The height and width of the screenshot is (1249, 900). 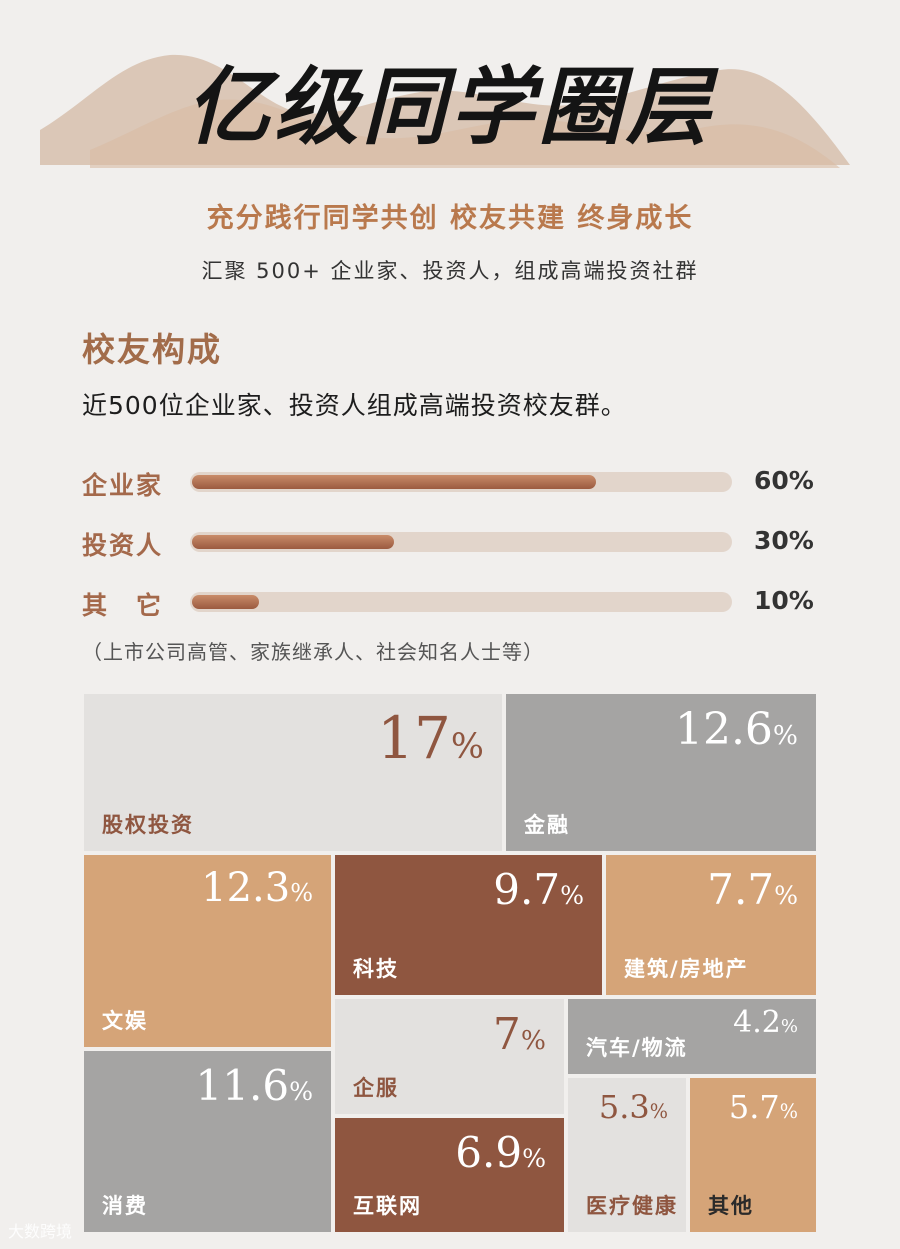 I want to click on treemap-label: 金融, so click(x=547, y=825).